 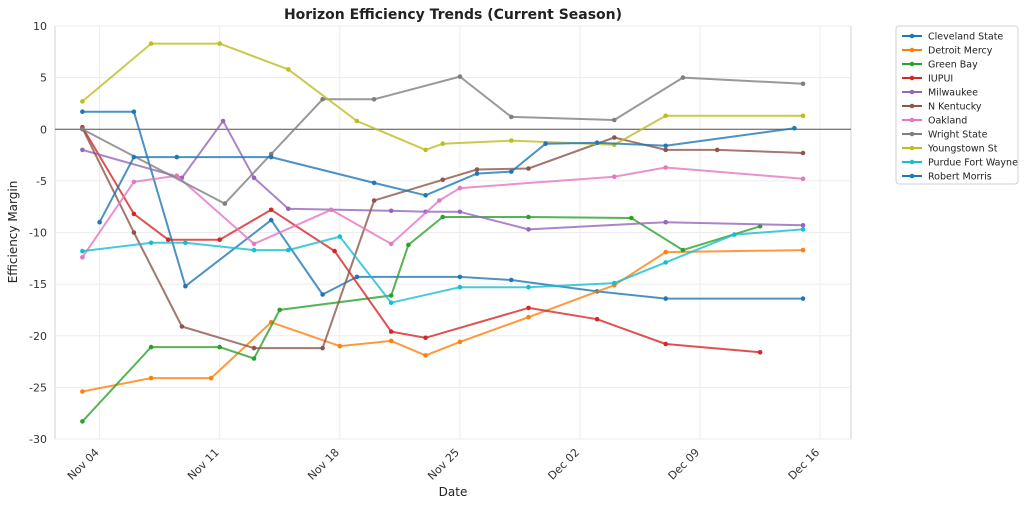 What do you see at coordinates (443, 266) in the screenshot?
I see `series-purdue-fort-wayne` at bounding box center [443, 266].